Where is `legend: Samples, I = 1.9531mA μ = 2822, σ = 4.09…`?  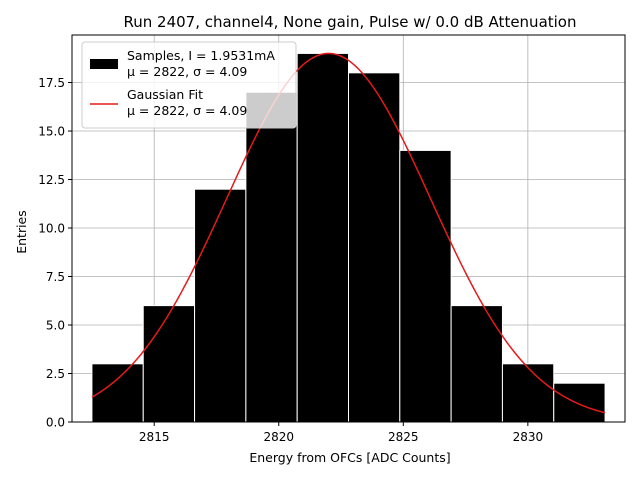
legend: Samples, I = 1.9531mA μ = 2822, σ = 4.09… is located at coordinates (189, 85).